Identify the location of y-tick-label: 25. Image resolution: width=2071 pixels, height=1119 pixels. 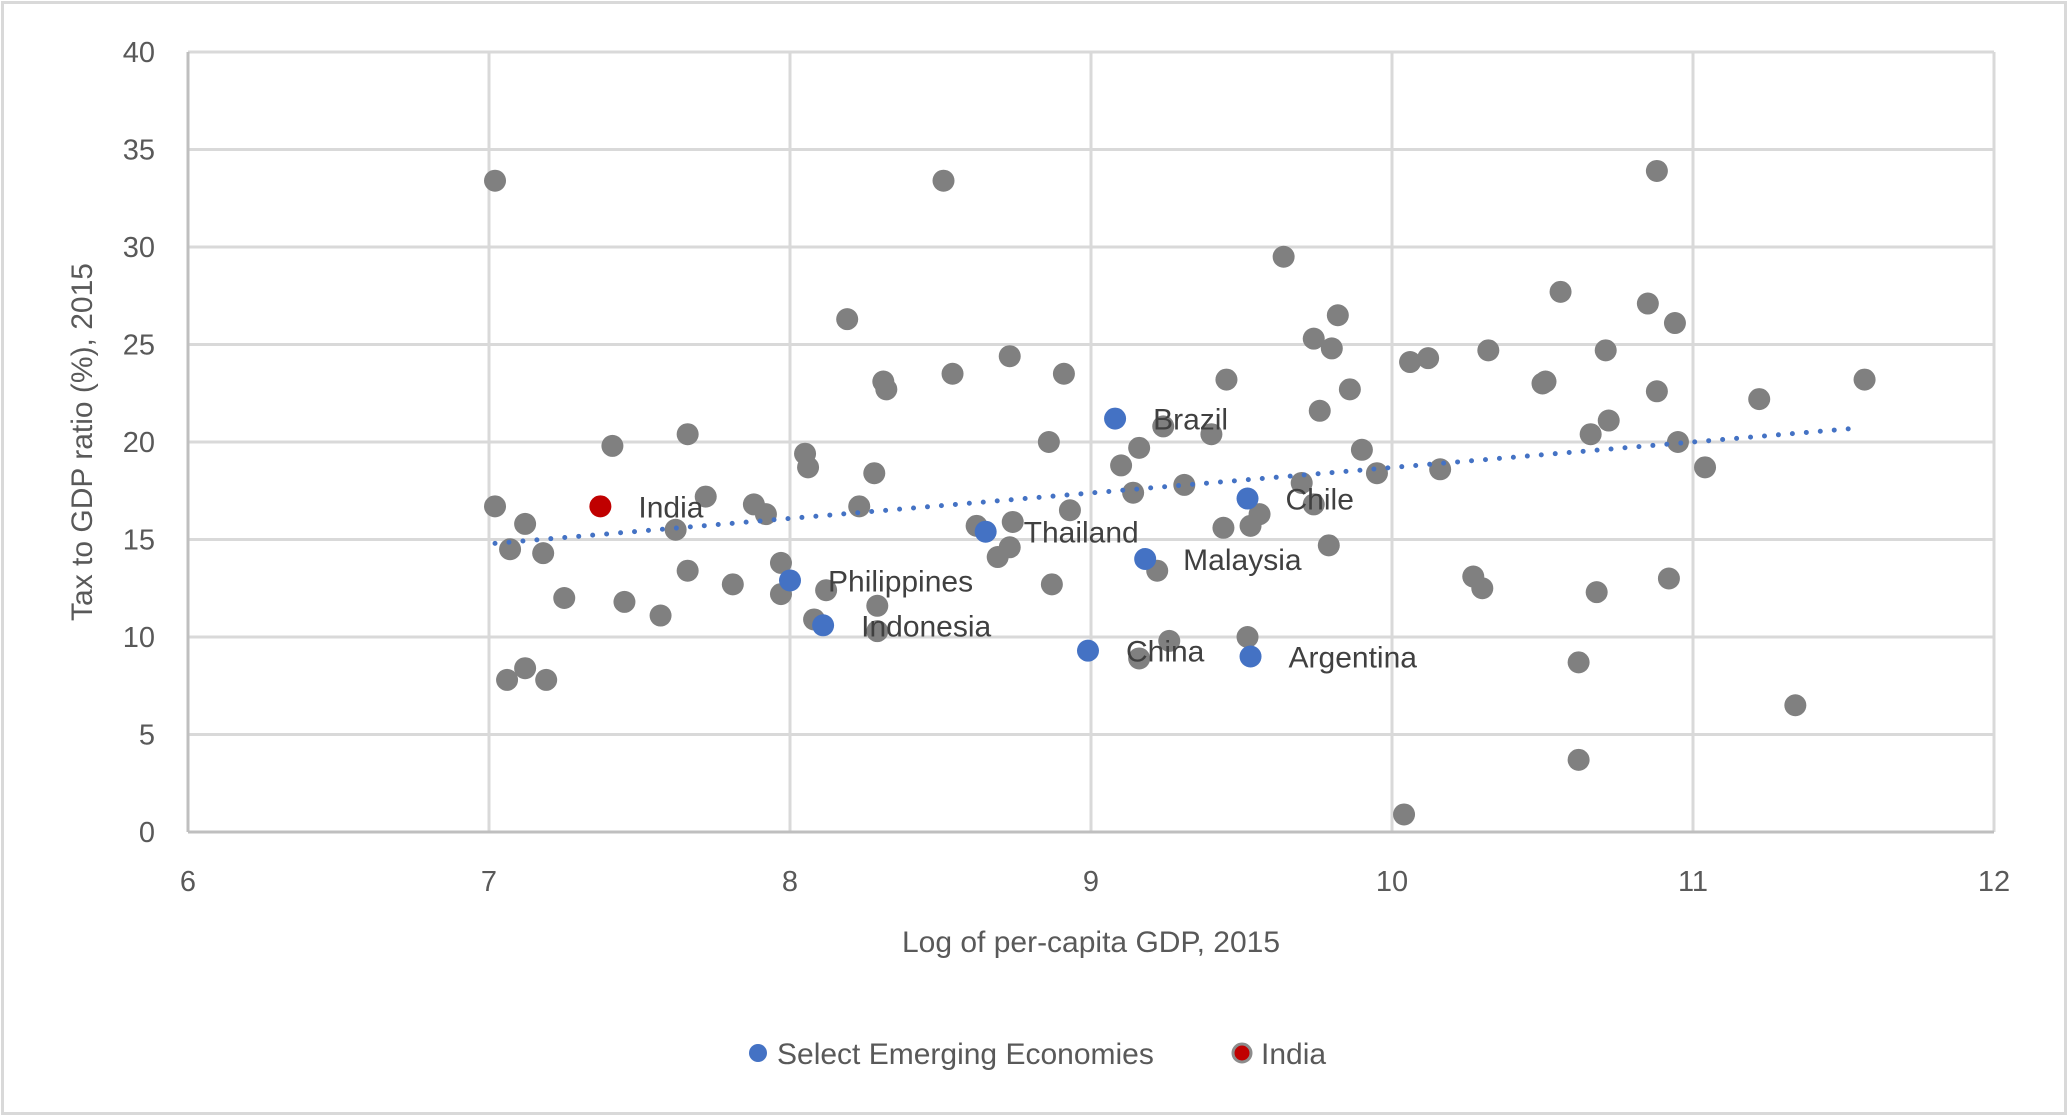
(139, 346).